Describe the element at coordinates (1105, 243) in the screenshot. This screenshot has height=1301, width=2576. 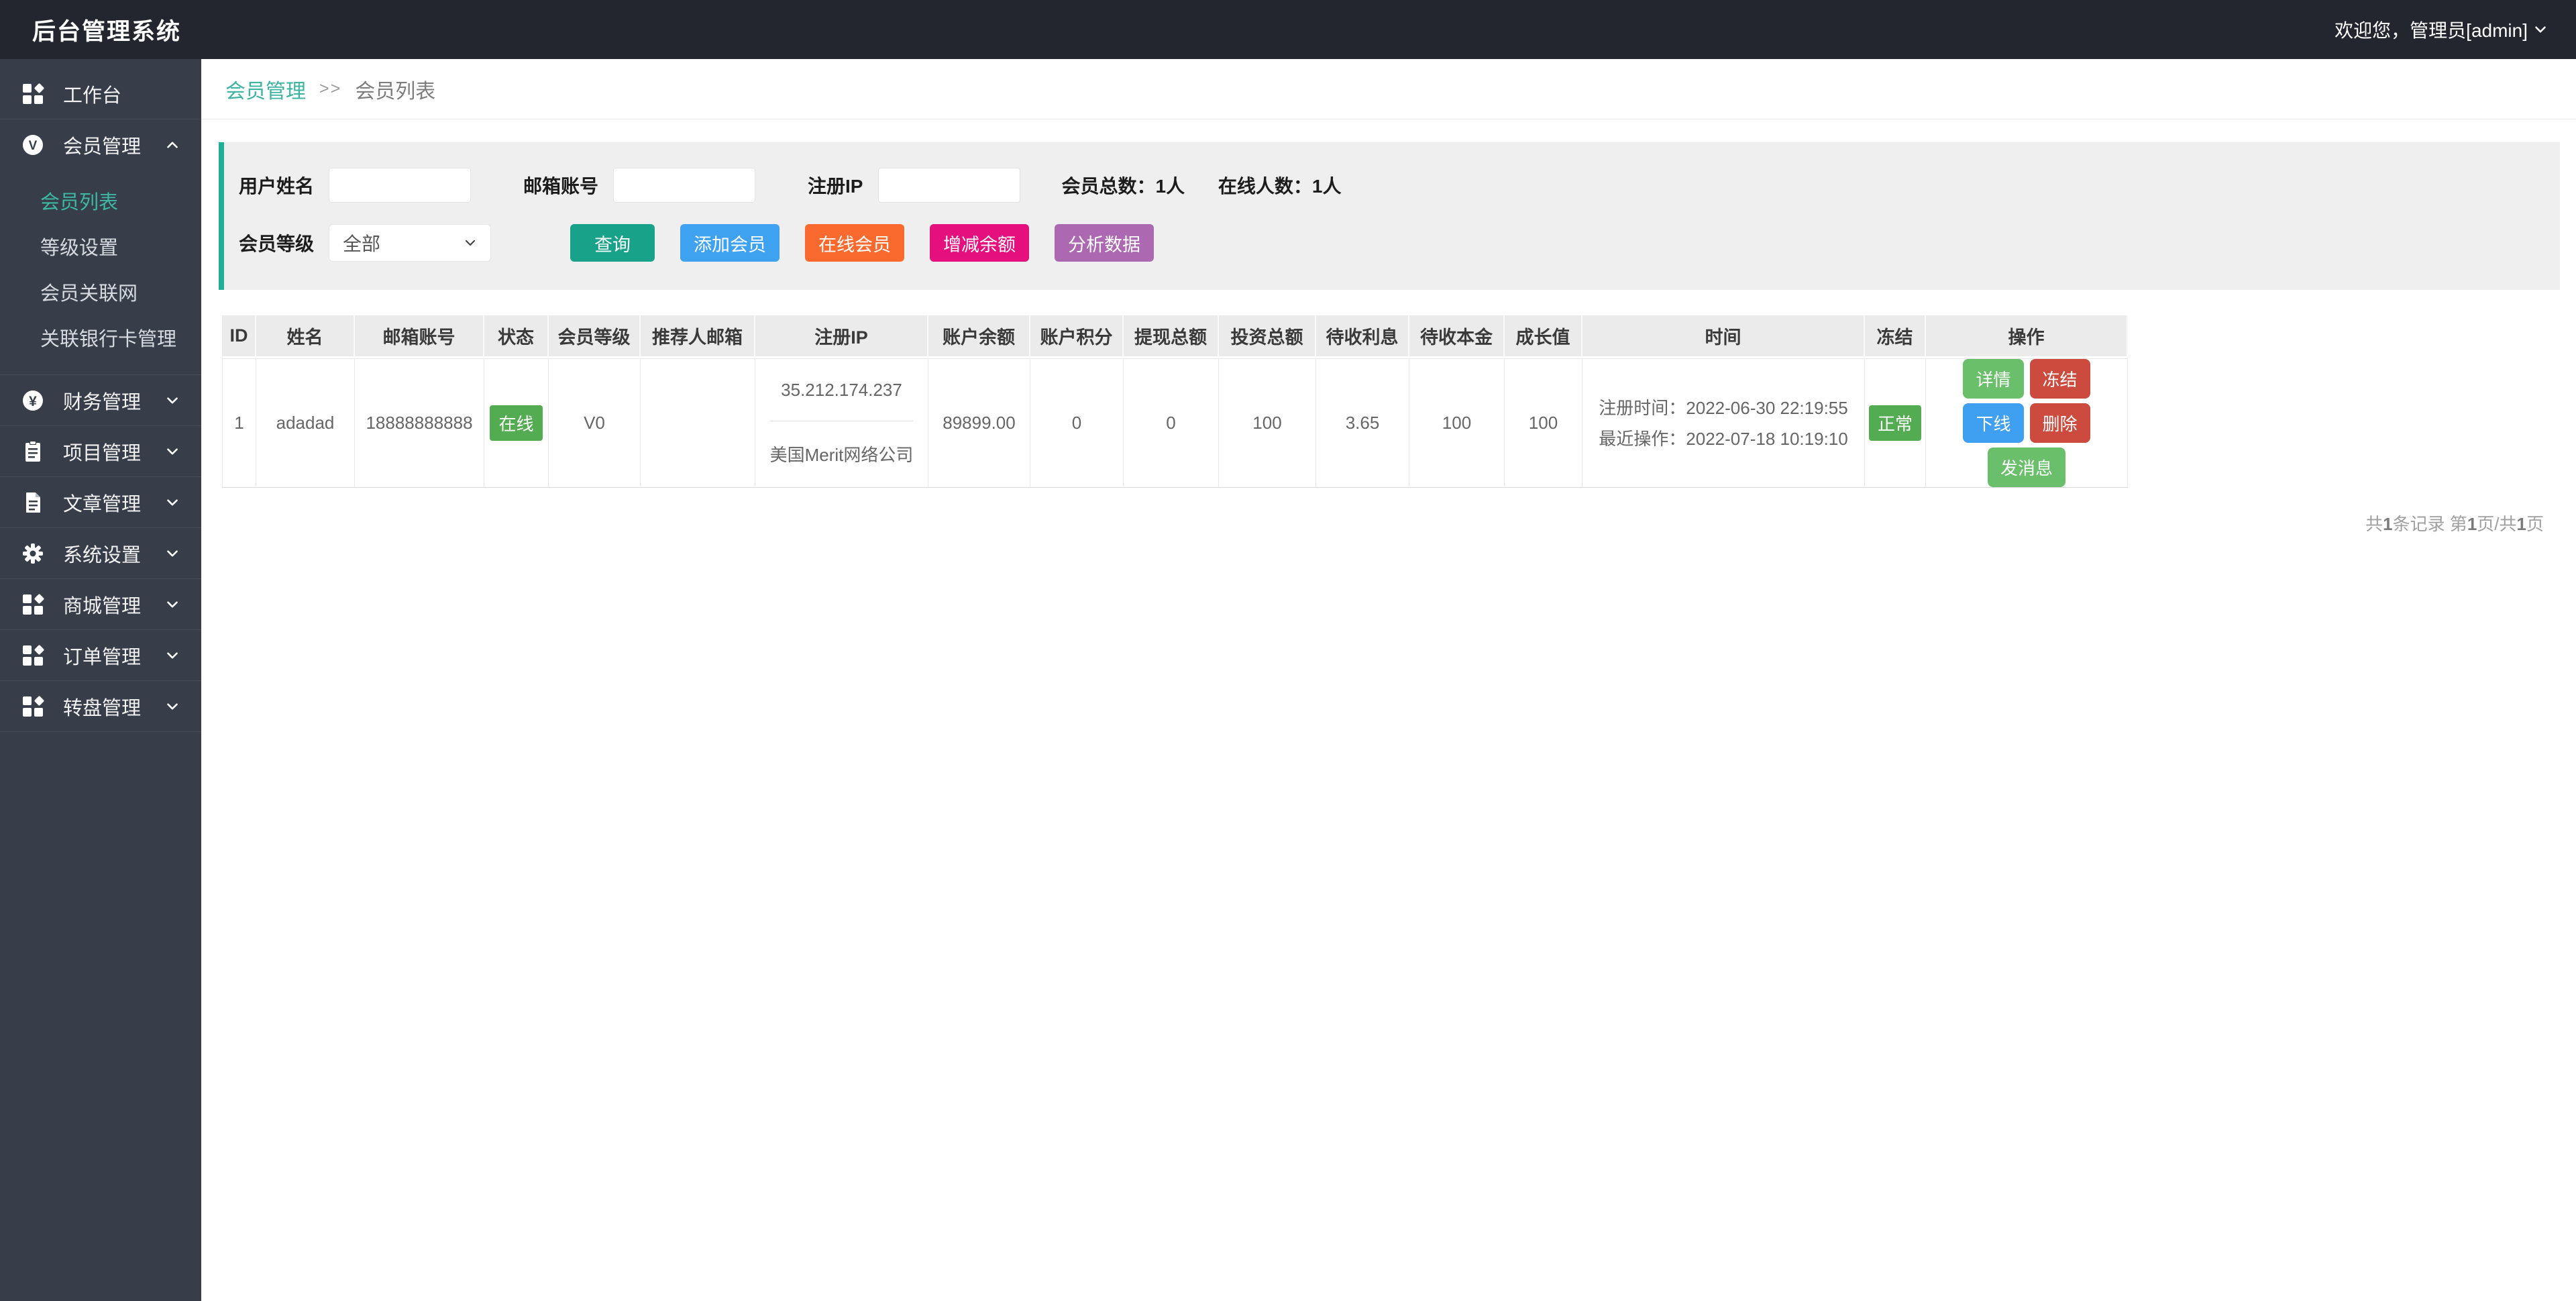
I see `analyze-data-button: 分析数据` at that location.